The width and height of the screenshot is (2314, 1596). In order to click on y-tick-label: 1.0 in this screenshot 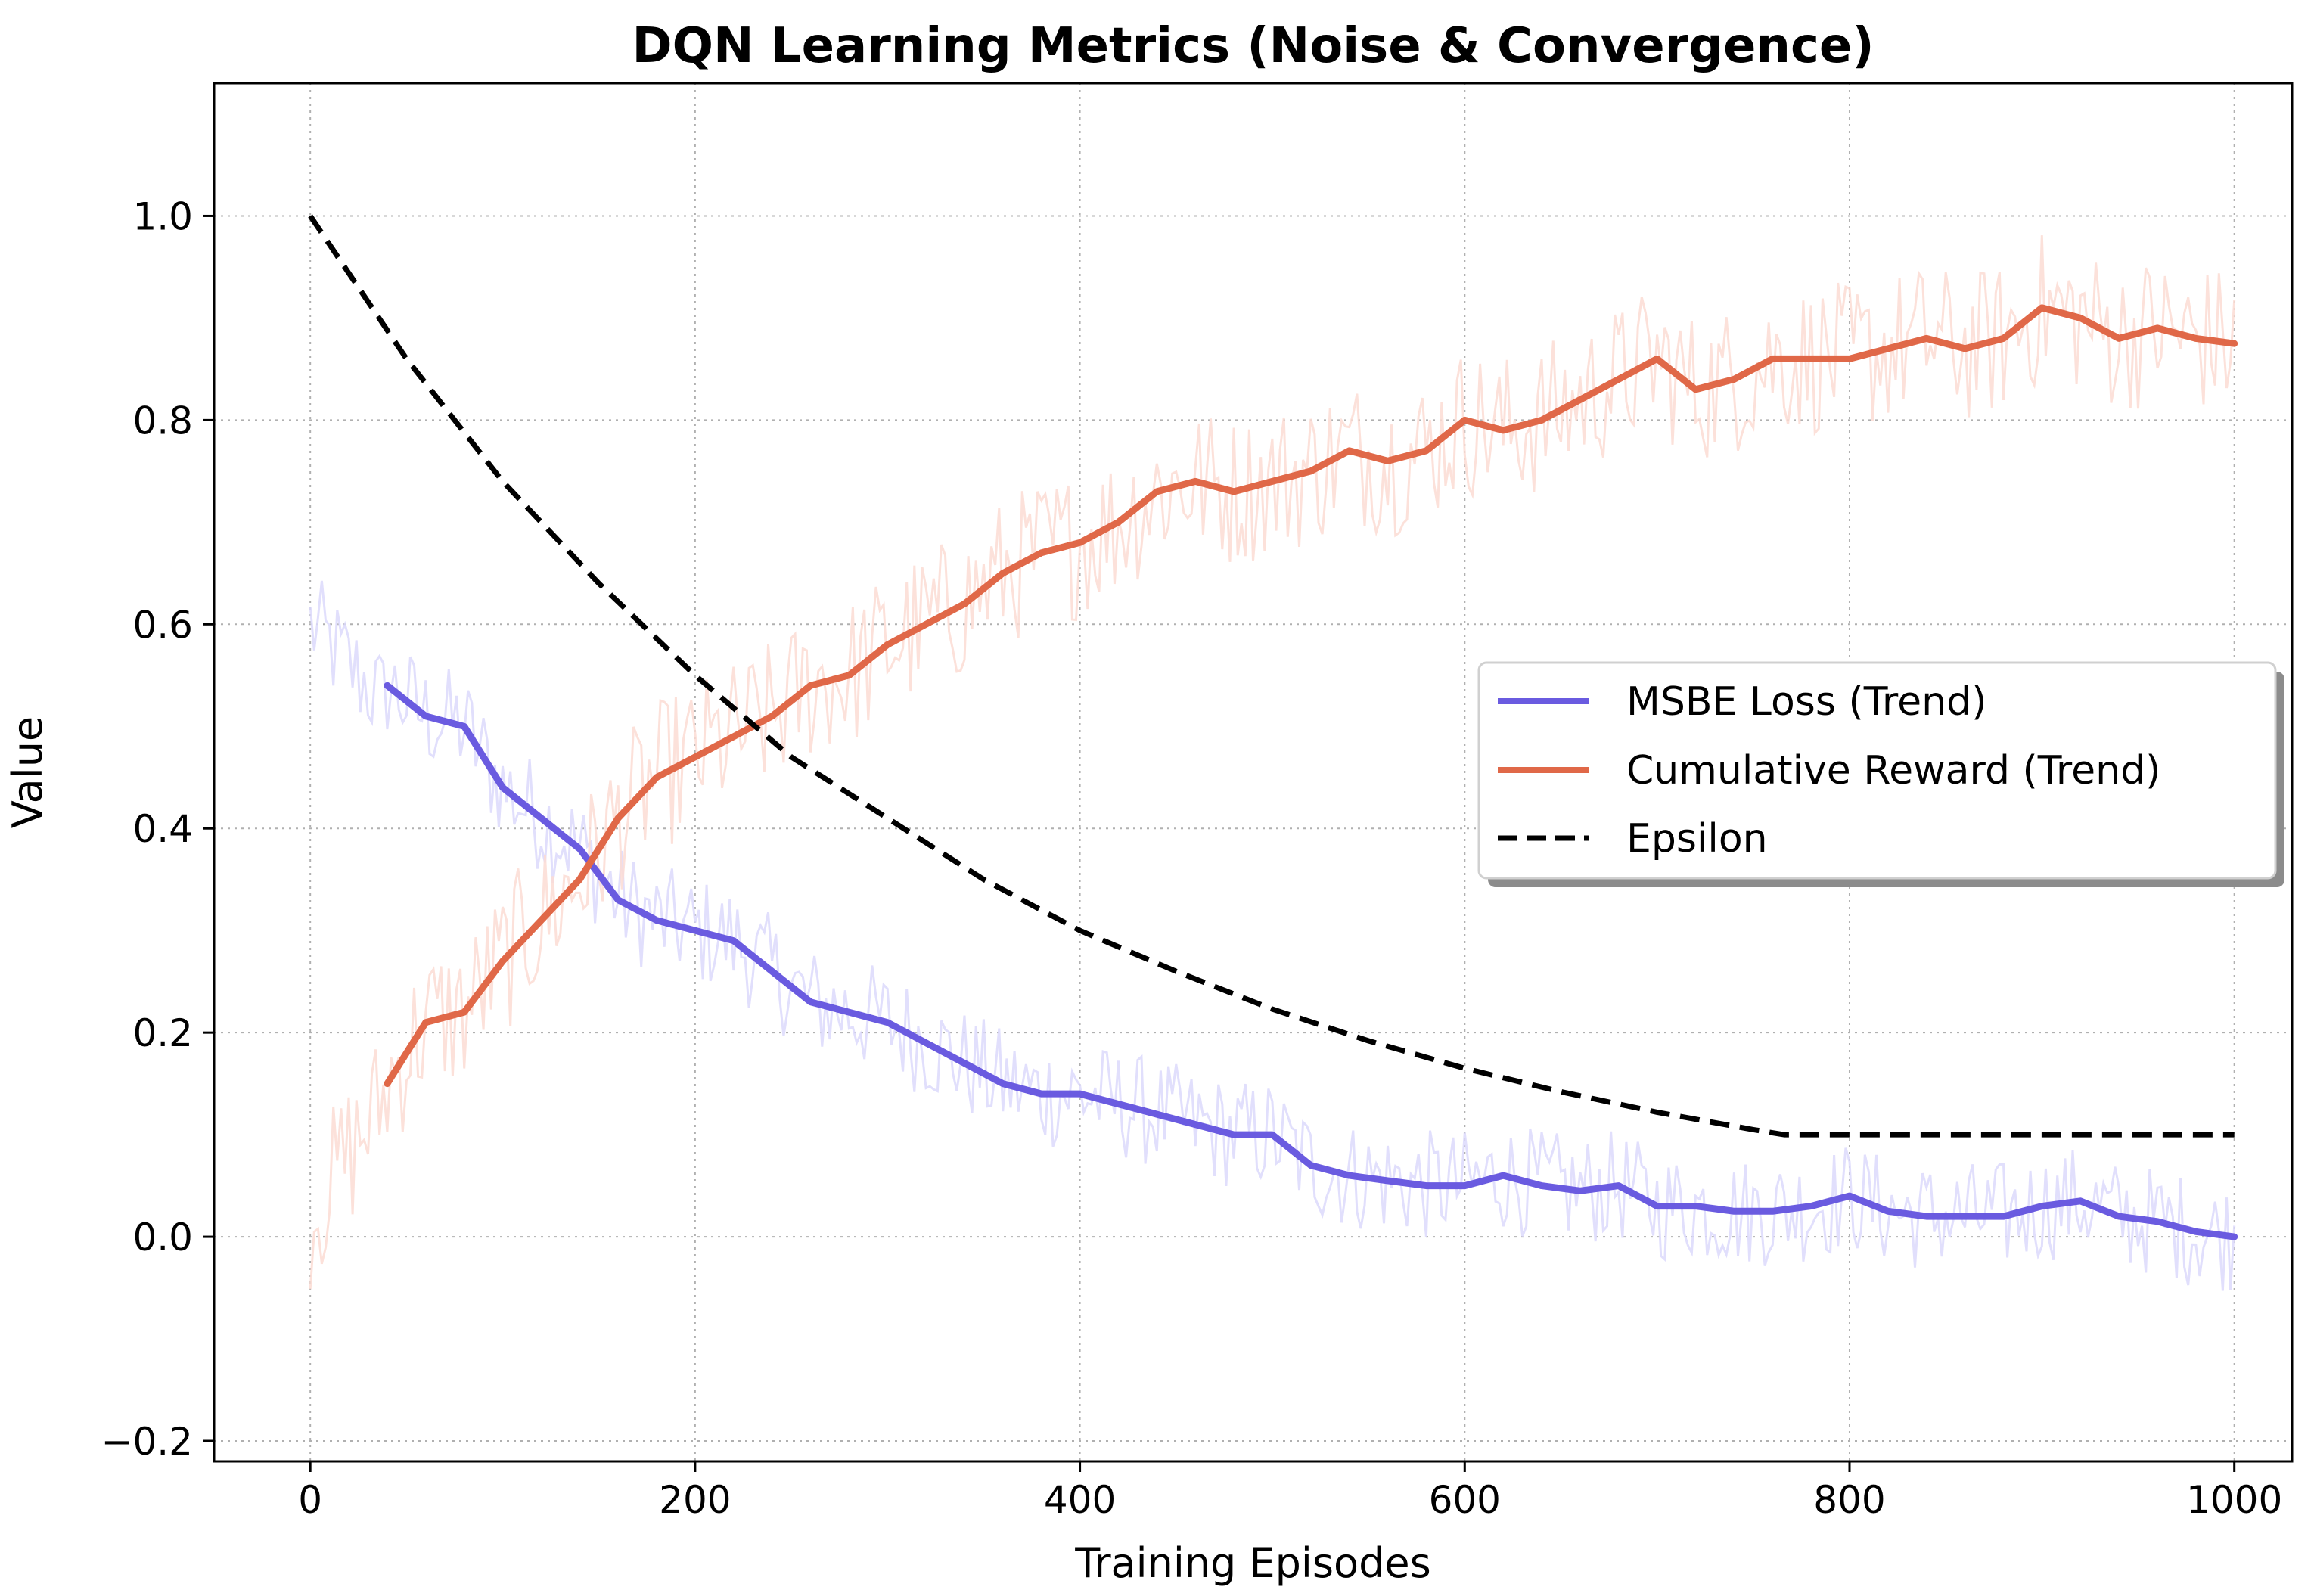, I will do `click(162, 216)`.